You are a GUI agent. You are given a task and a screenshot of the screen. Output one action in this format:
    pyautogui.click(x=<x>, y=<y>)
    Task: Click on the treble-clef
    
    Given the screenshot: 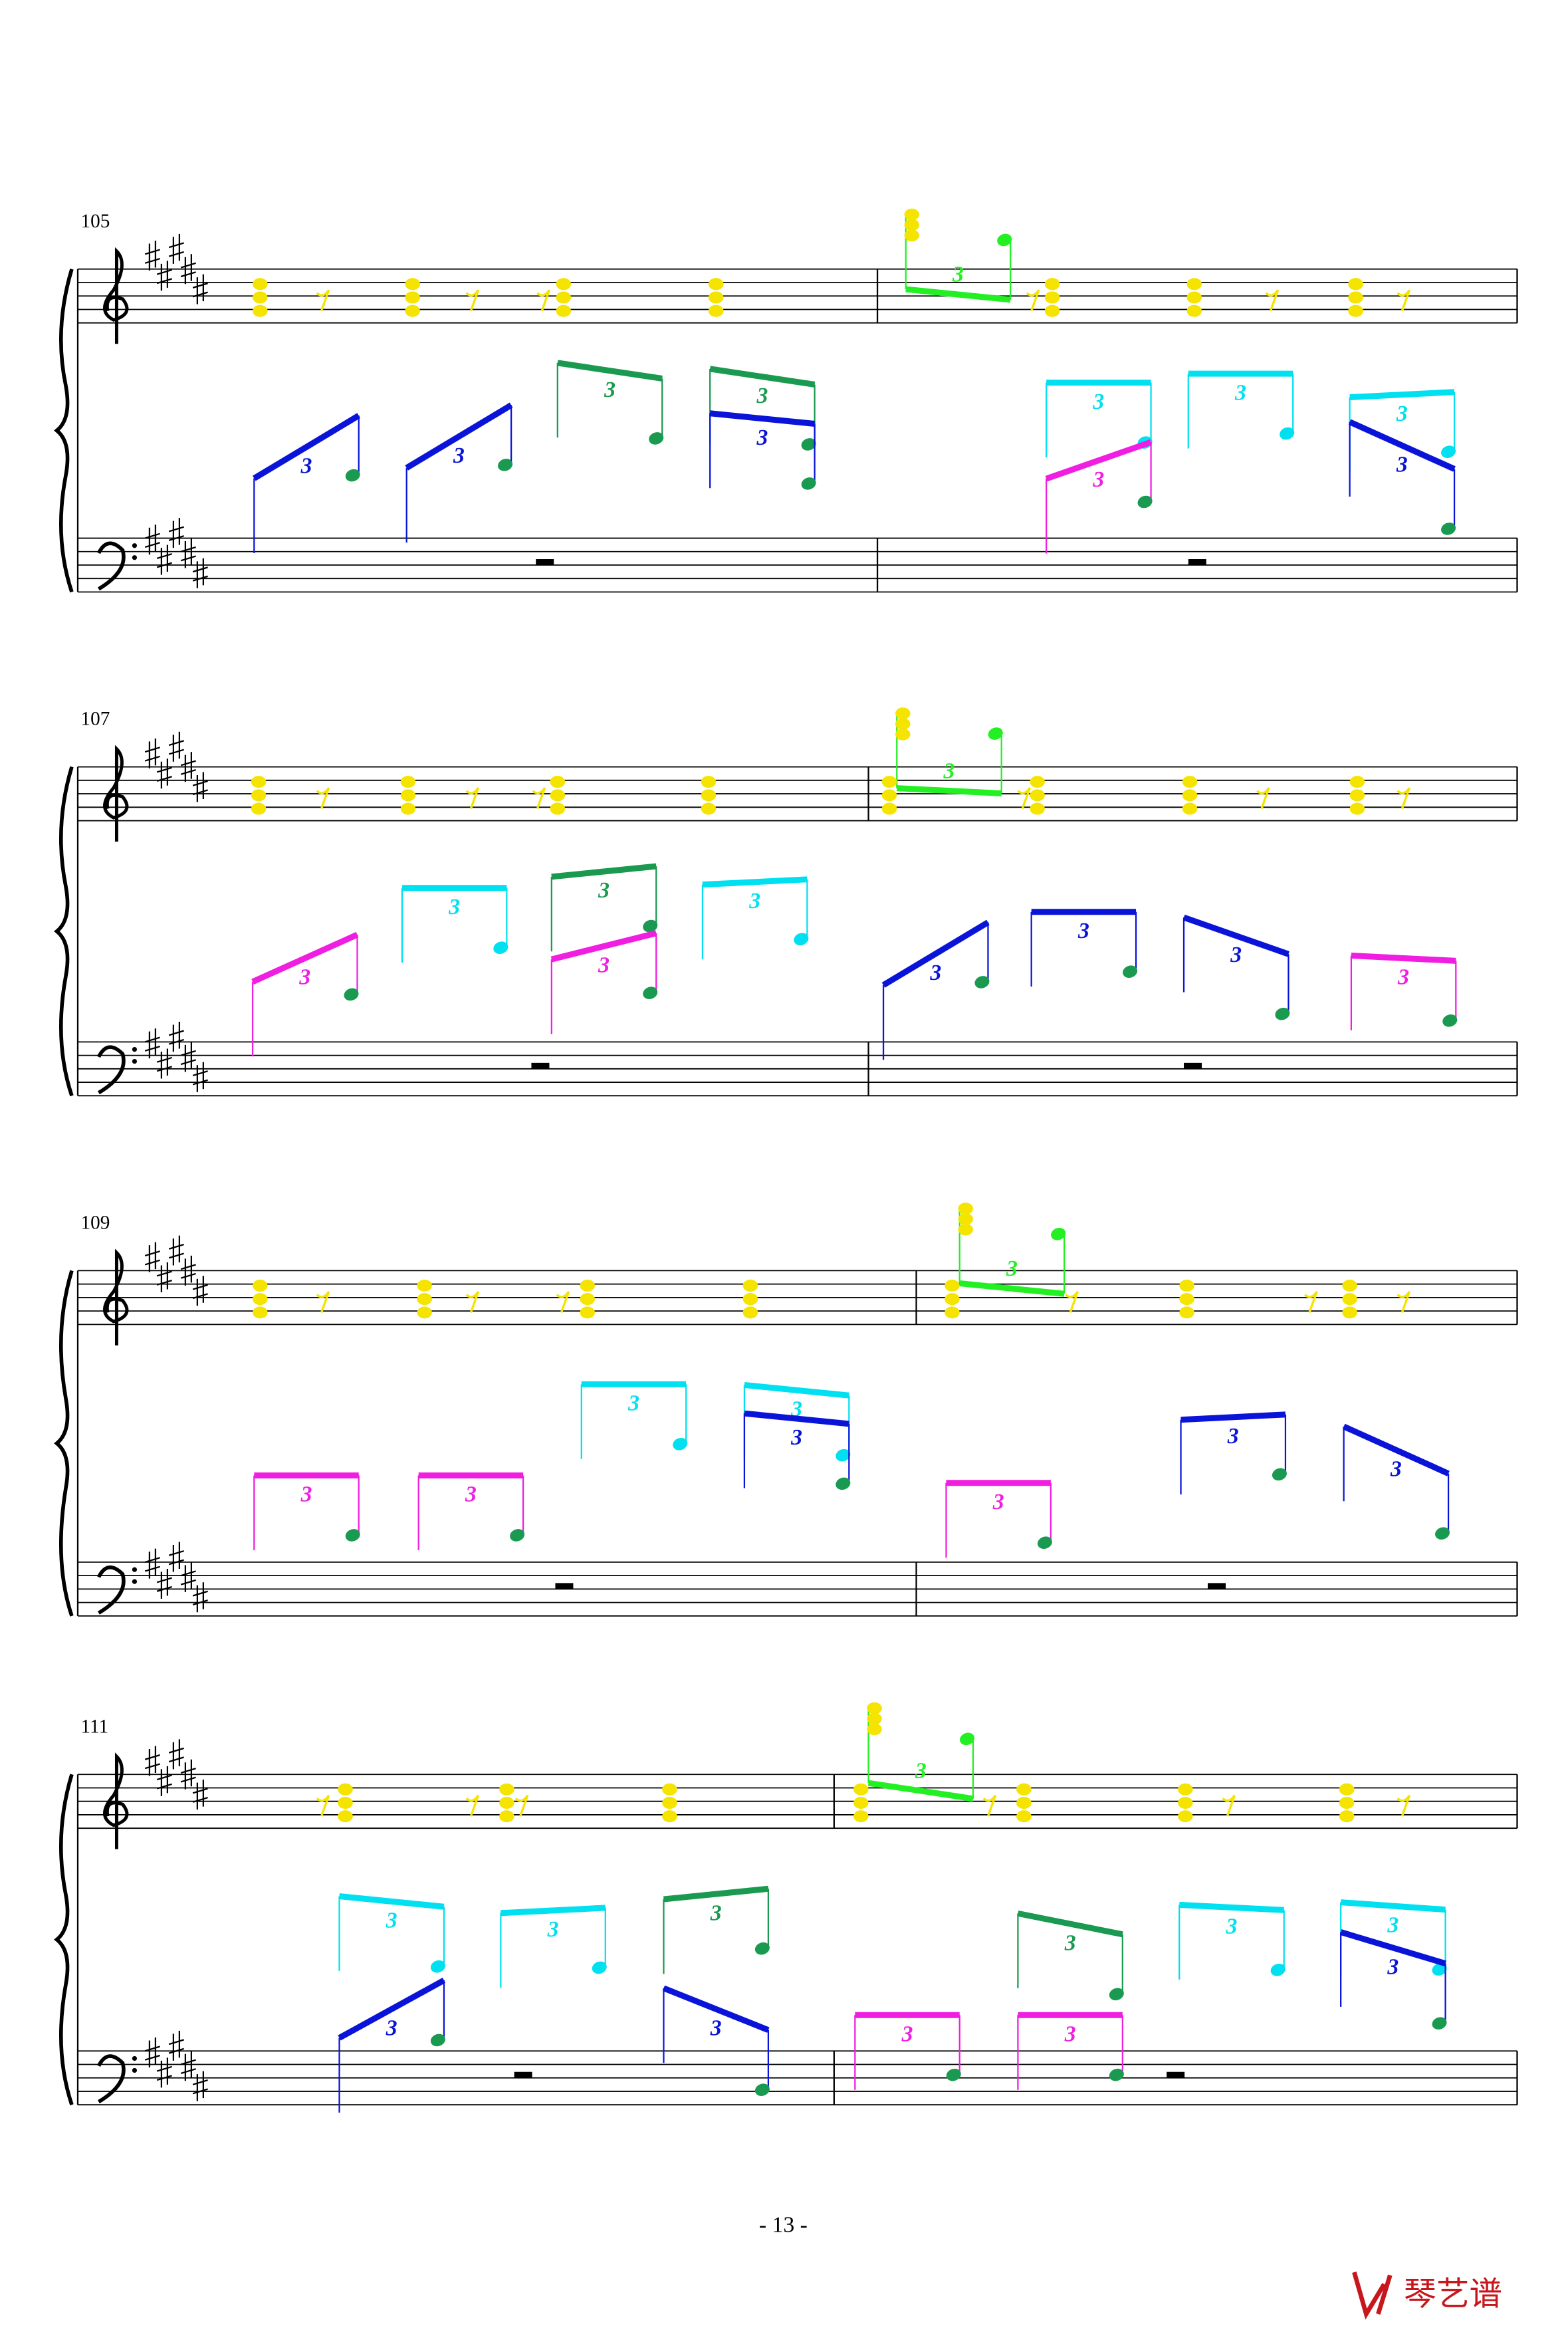 What is the action you would take?
    pyautogui.click(x=116, y=1800)
    